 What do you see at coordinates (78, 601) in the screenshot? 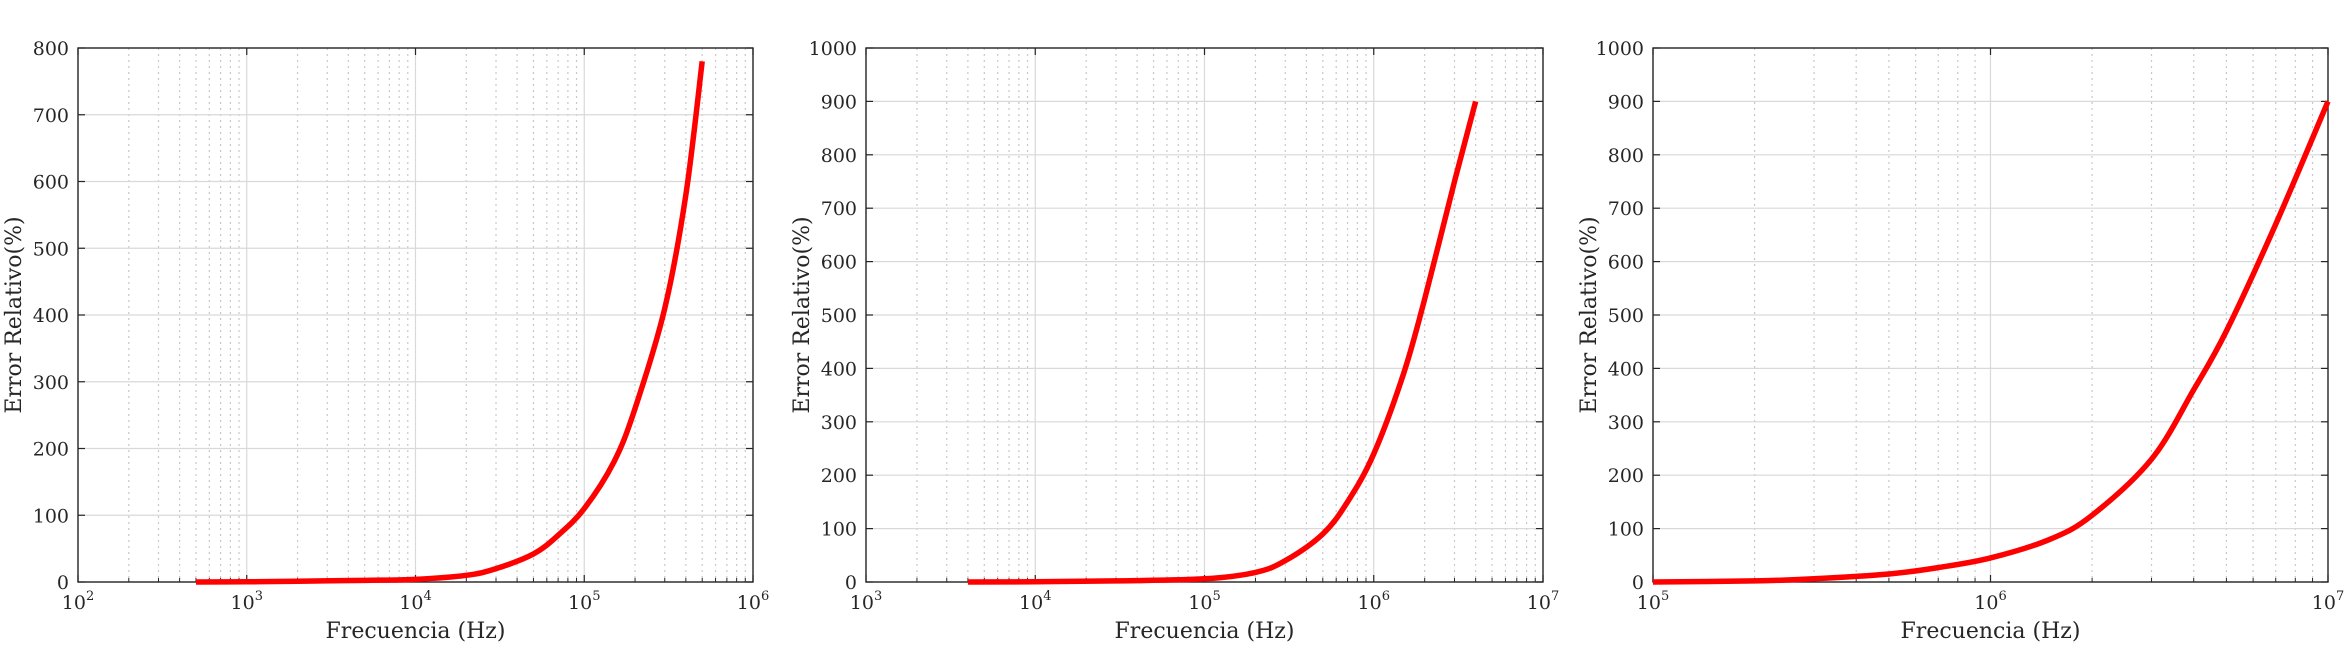
I see `x-tick-label: 10²` at bounding box center [78, 601].